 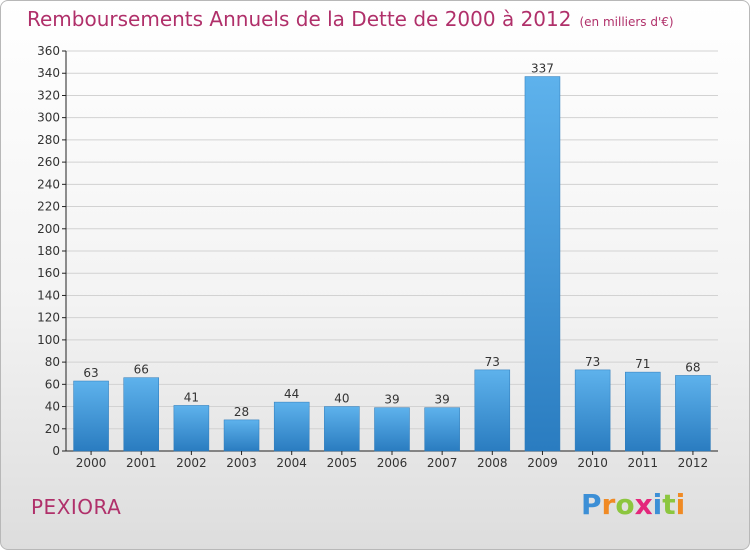 I want to click on x-tick-label: 2009, so click(x=542, y=463).